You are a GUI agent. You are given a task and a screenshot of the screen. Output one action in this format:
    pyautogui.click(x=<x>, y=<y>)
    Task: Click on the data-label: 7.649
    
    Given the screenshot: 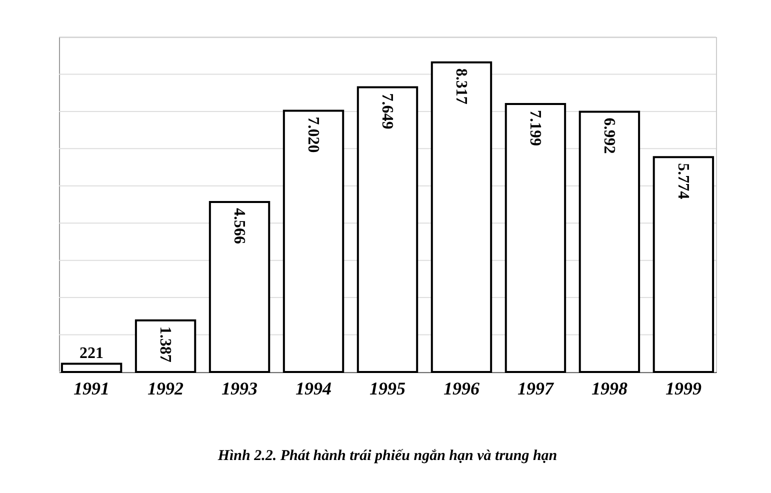 What is the action you would take?
    pyautogui.click(x=387, y=111)
    